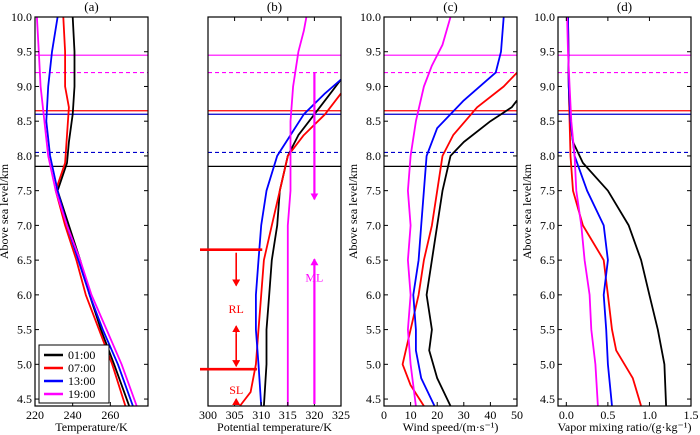 The width and height of the screenshot is (700, 435). I want to click on x-tick-label: 325, so click(341, 415).